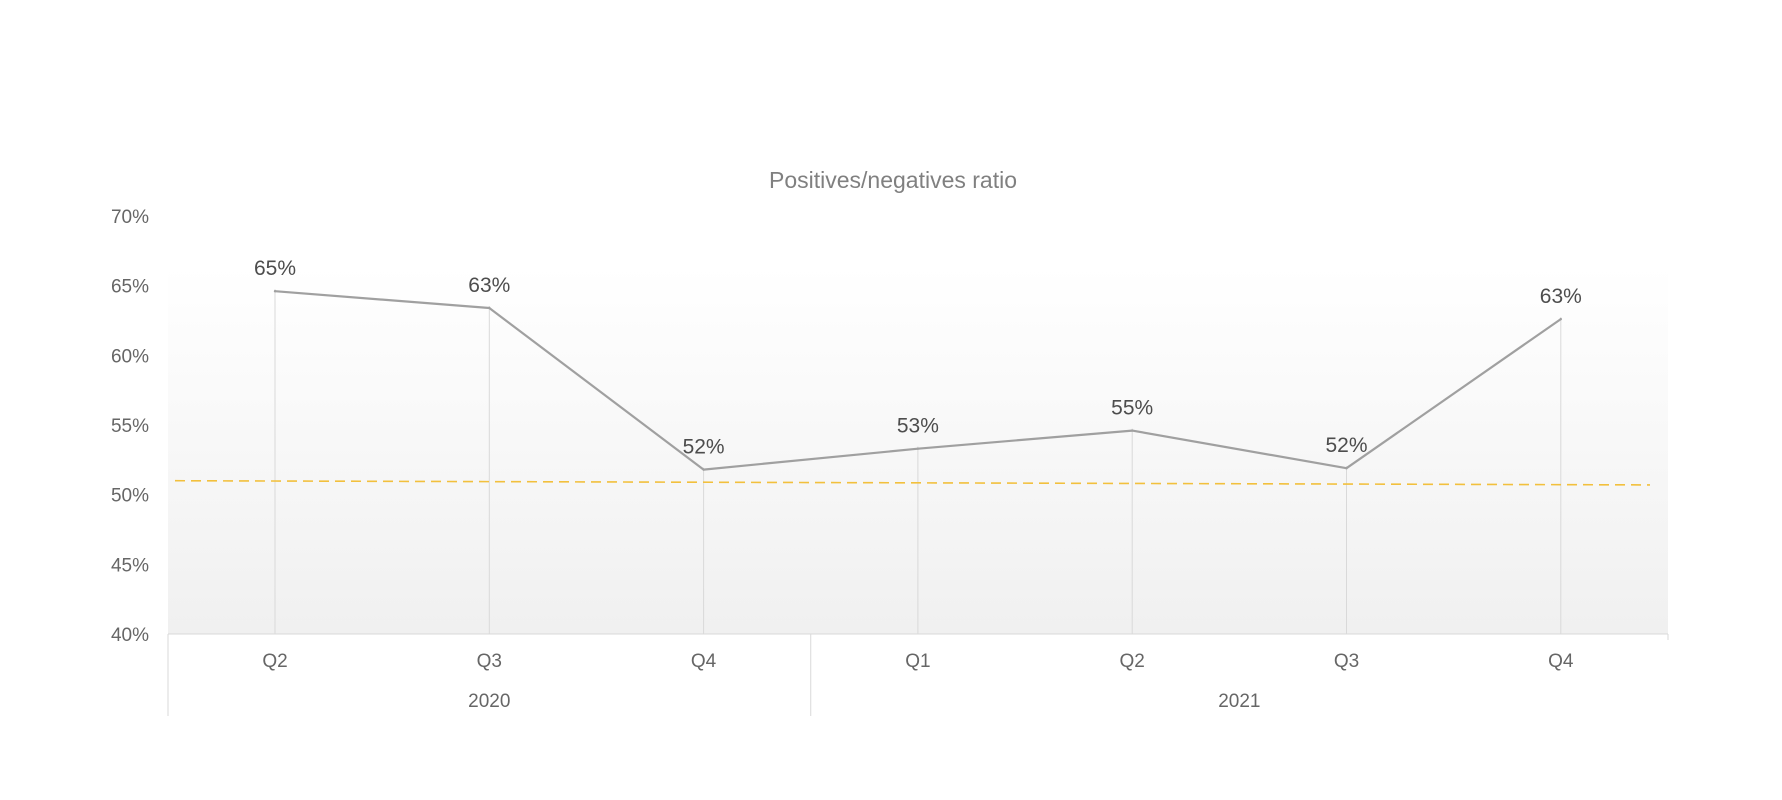 The image size is (1782, 800). What do you see at coordinates (275, 268) in the screenshot?
I see `data-label: 65%` at bounding box center [275, 268].